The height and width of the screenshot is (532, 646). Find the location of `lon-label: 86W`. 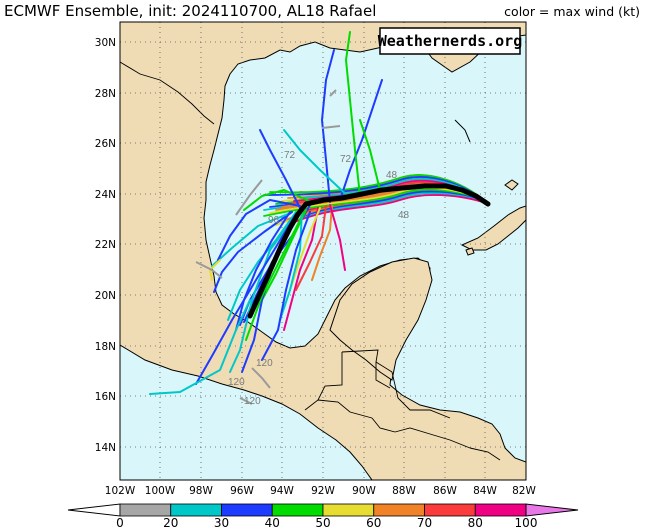

lon-label: 86W is located at coordinates (445, 491).